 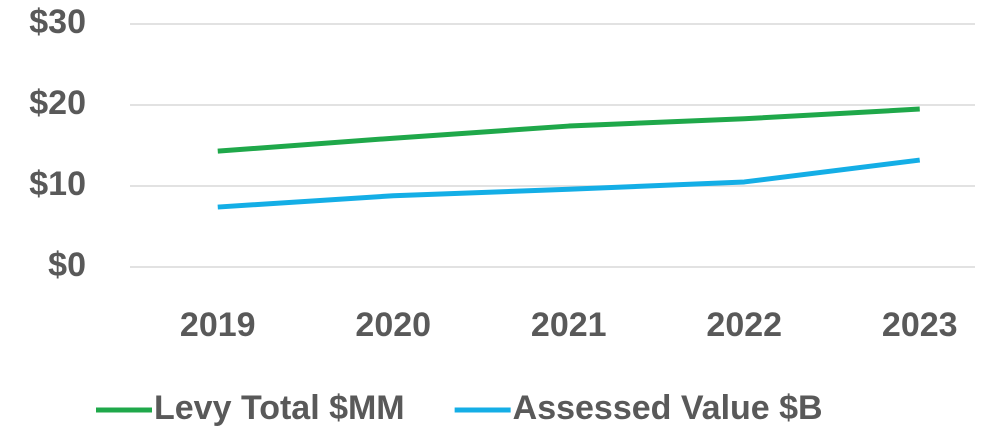 I want to click on x-tick-label: 2020, so click(x=393, y=325).